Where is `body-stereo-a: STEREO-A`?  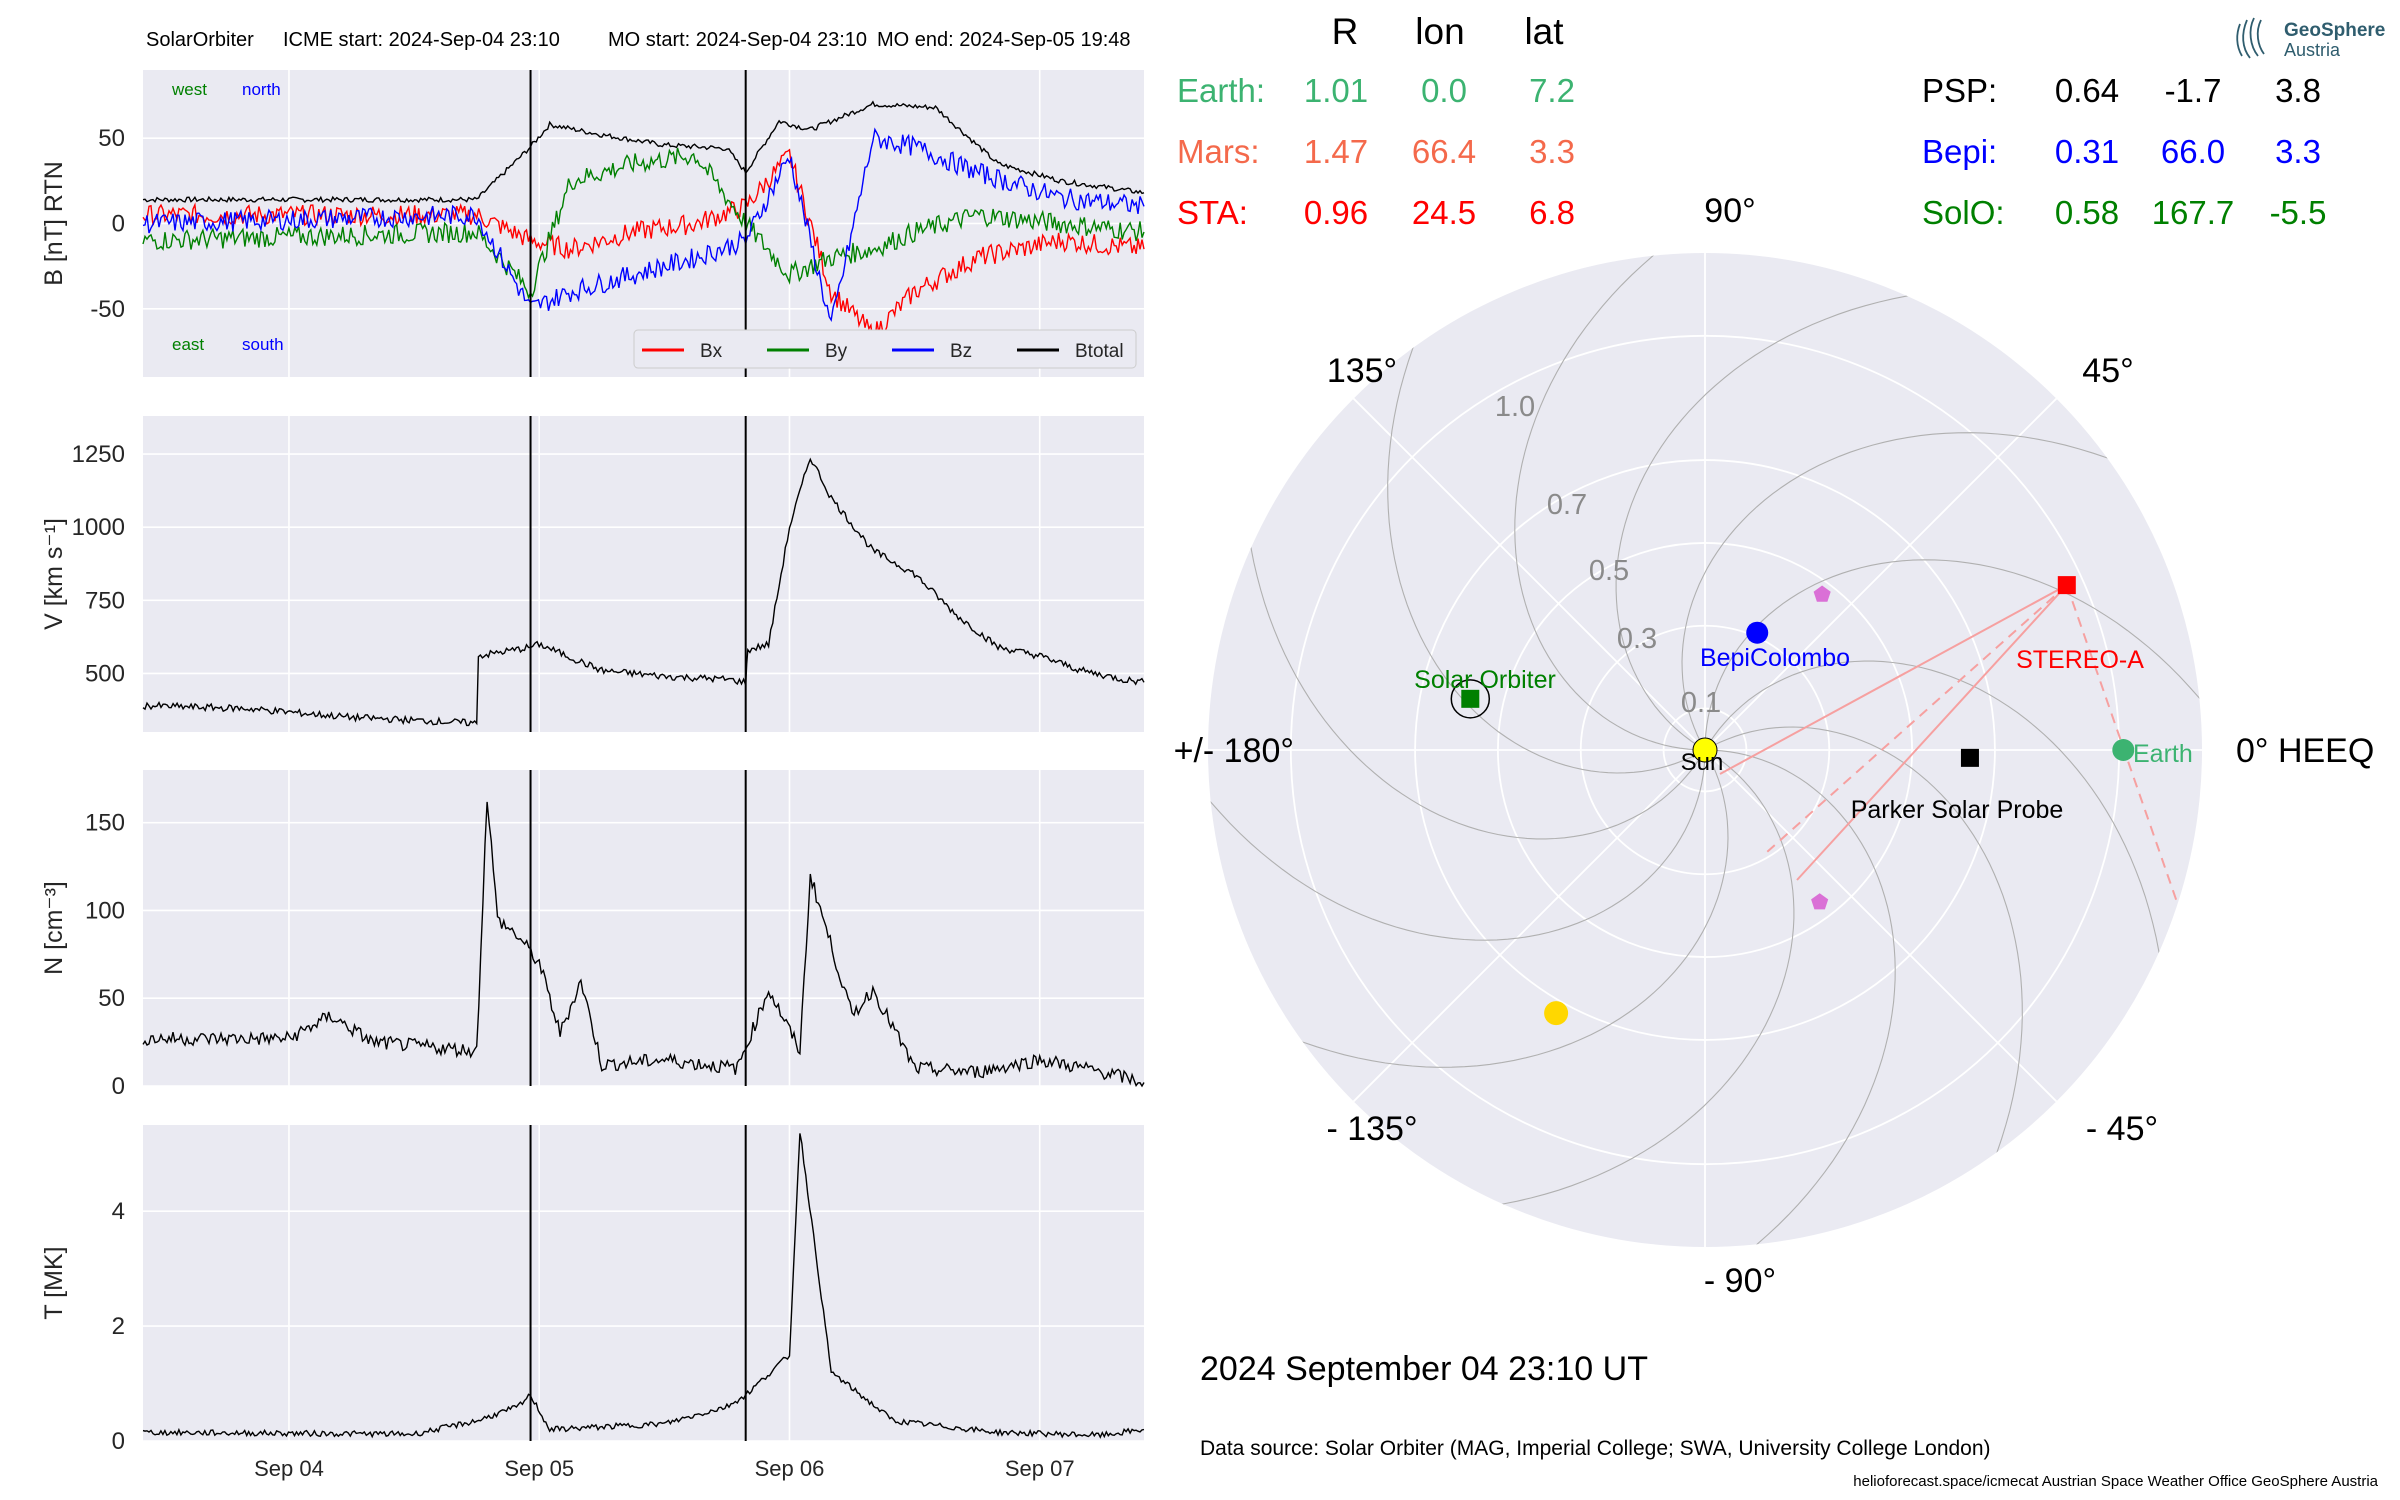
body-stereo-a: STEREO-A is located at coordinates (2080, 625).